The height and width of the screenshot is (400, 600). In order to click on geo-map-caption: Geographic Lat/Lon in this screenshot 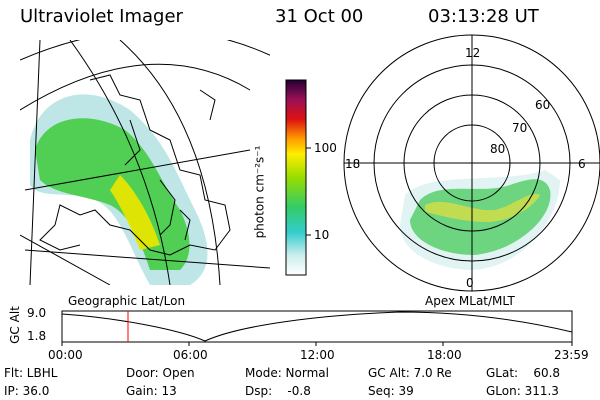, I will do `click(127, 301)`.